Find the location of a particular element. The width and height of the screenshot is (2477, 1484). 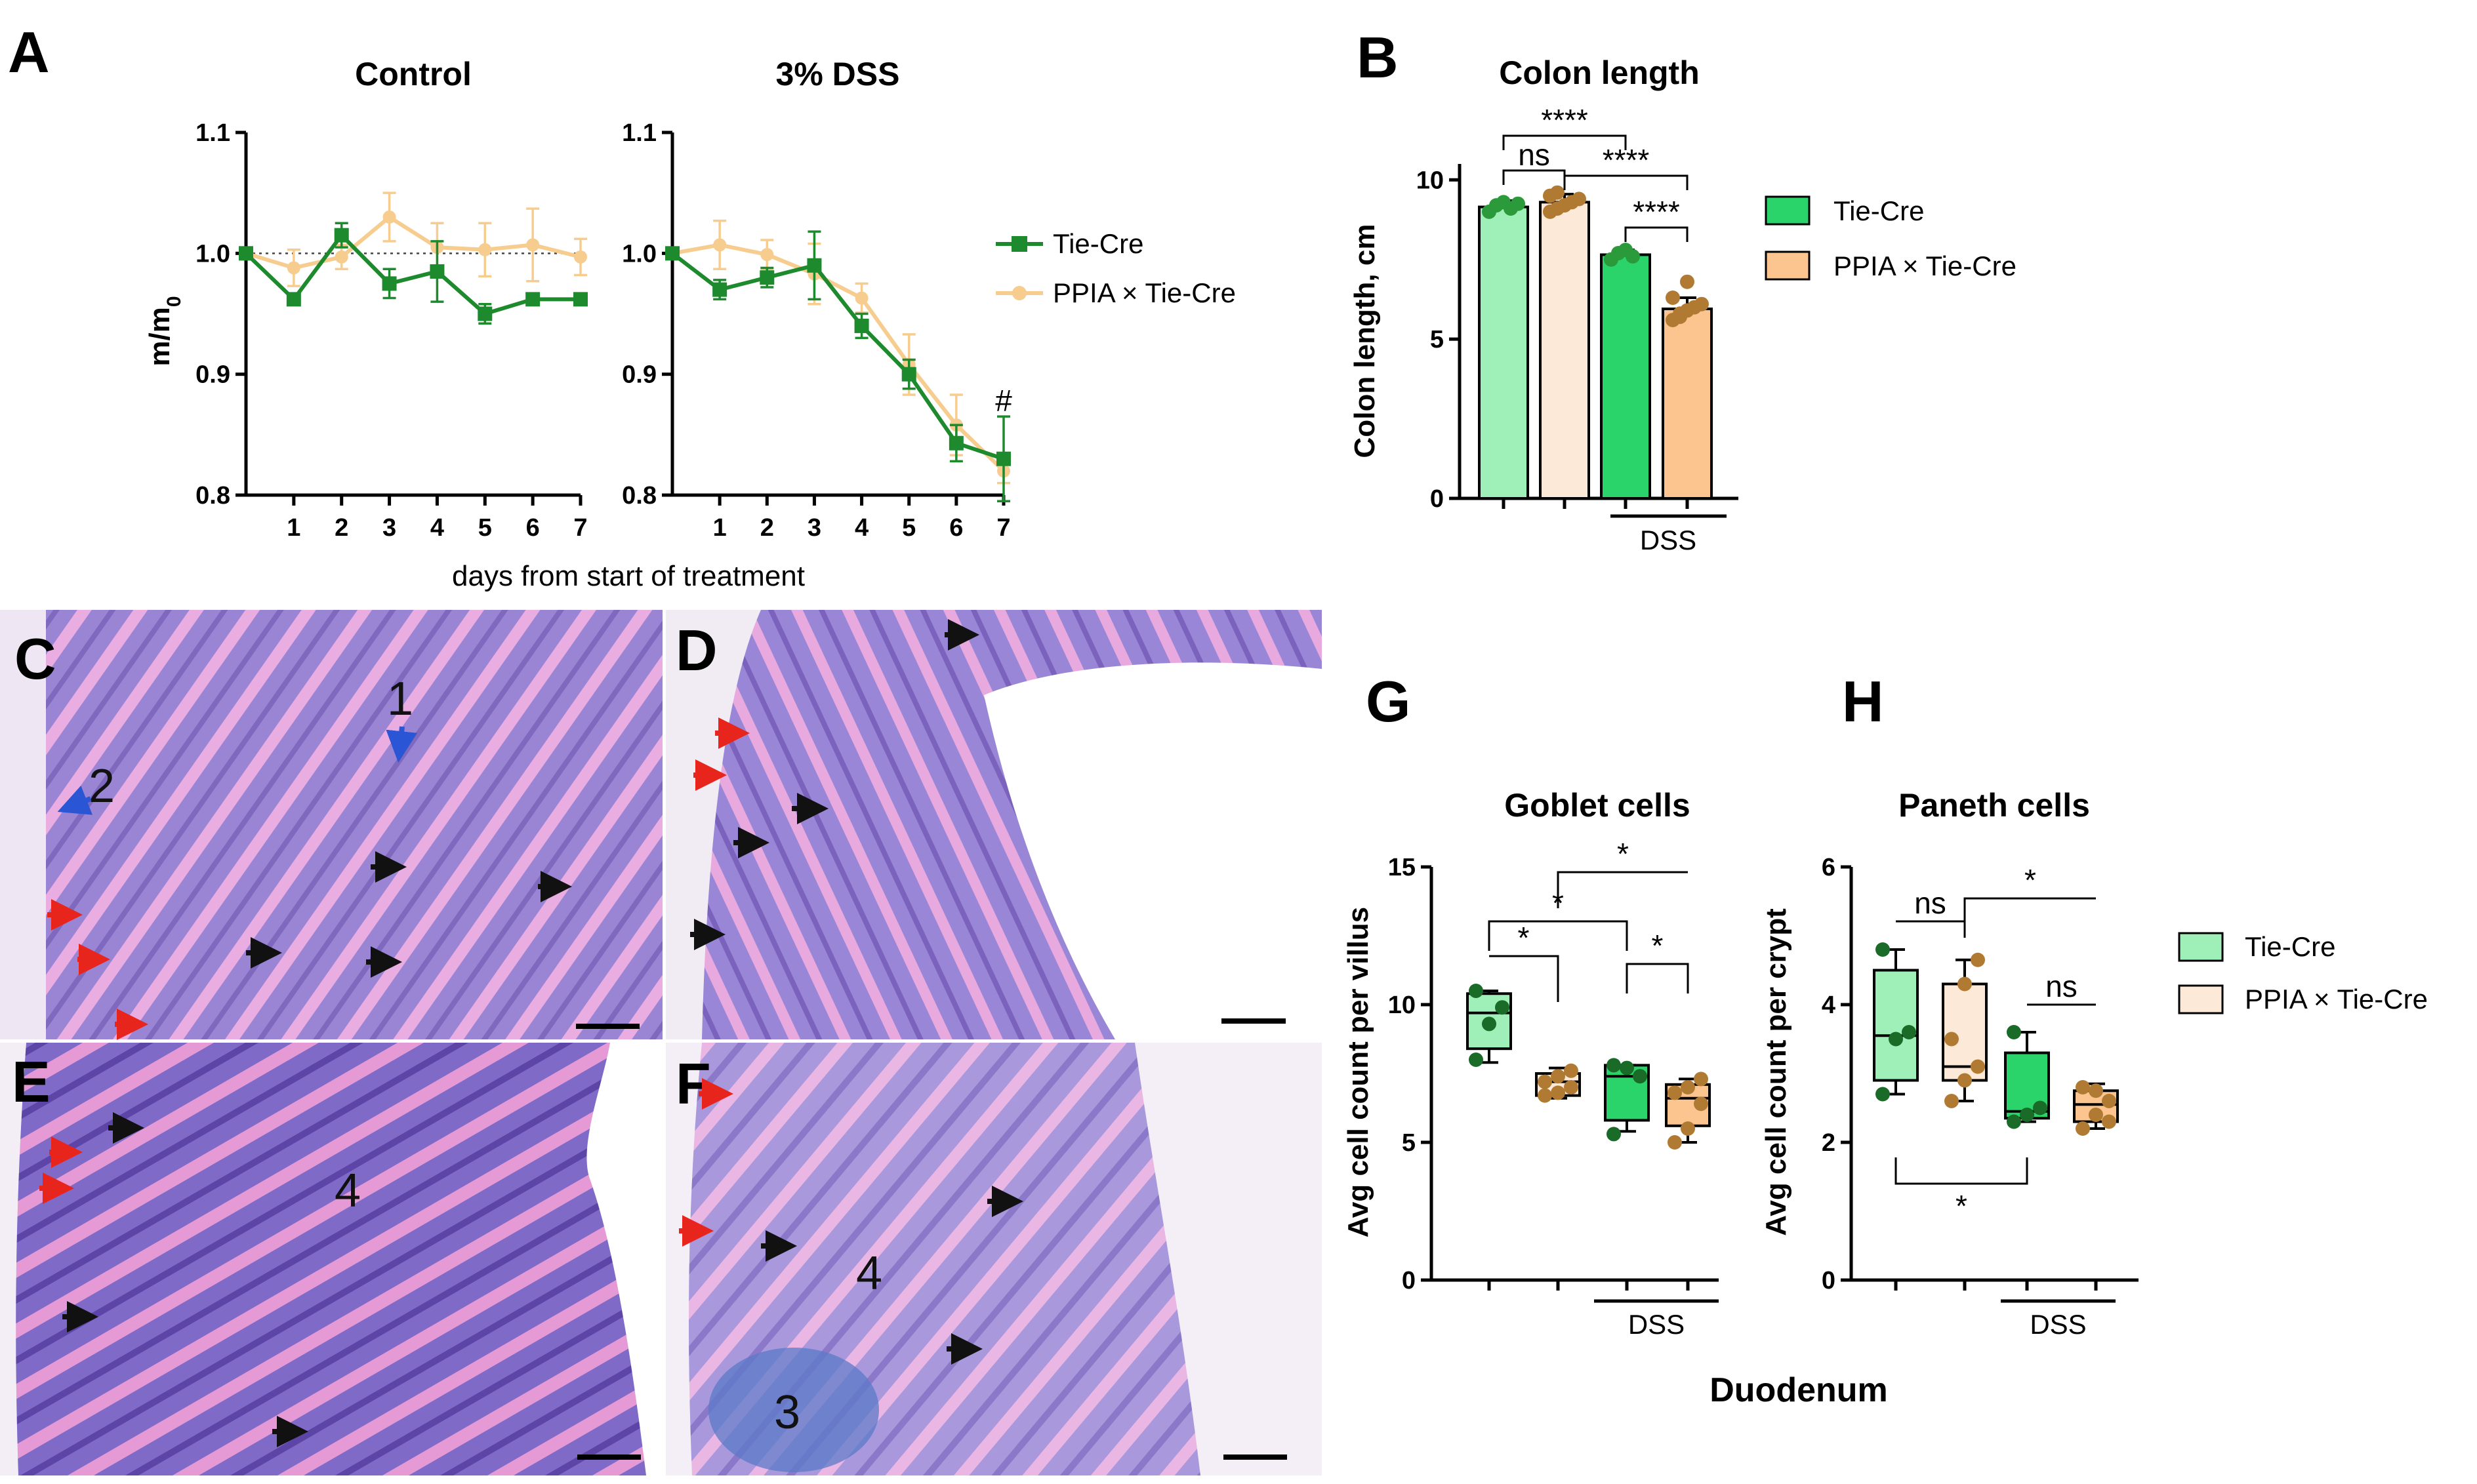

panel-label-c: C is located at coordinates (35, 658).